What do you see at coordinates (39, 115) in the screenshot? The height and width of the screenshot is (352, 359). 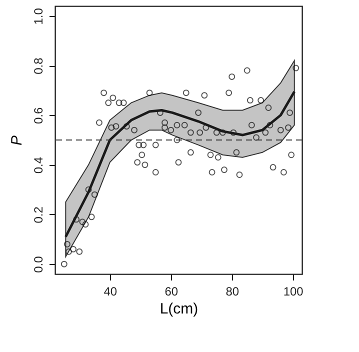 I see `y-tick-label: 0.6` at bounding box center [39, 115].